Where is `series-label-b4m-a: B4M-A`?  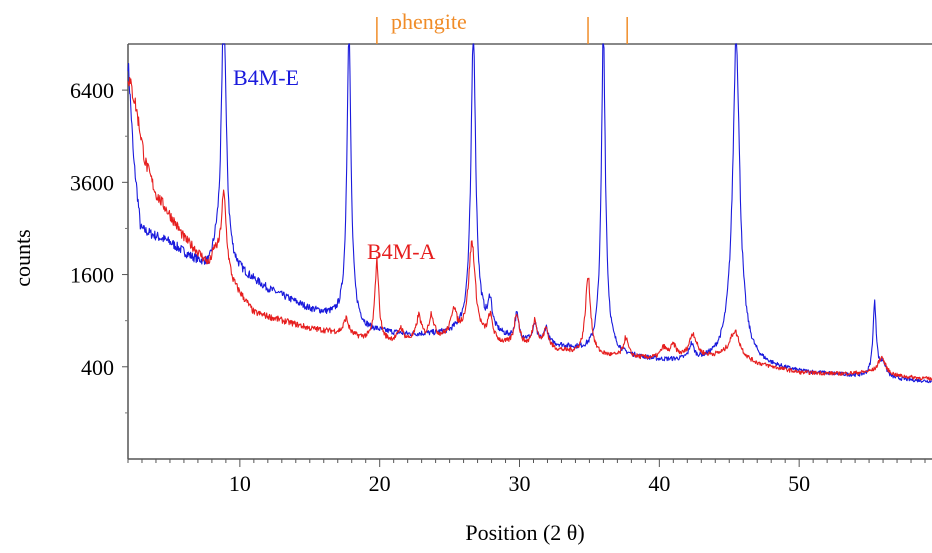 series-label-b4m-a: B4M-A is located at coordinates (401, 251).